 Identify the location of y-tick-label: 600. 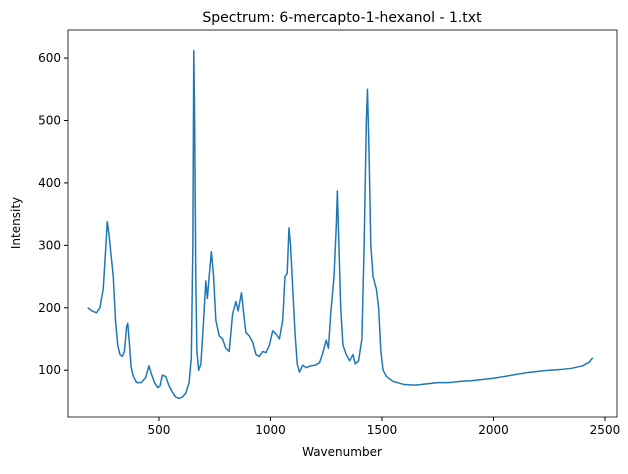
(49, 58).